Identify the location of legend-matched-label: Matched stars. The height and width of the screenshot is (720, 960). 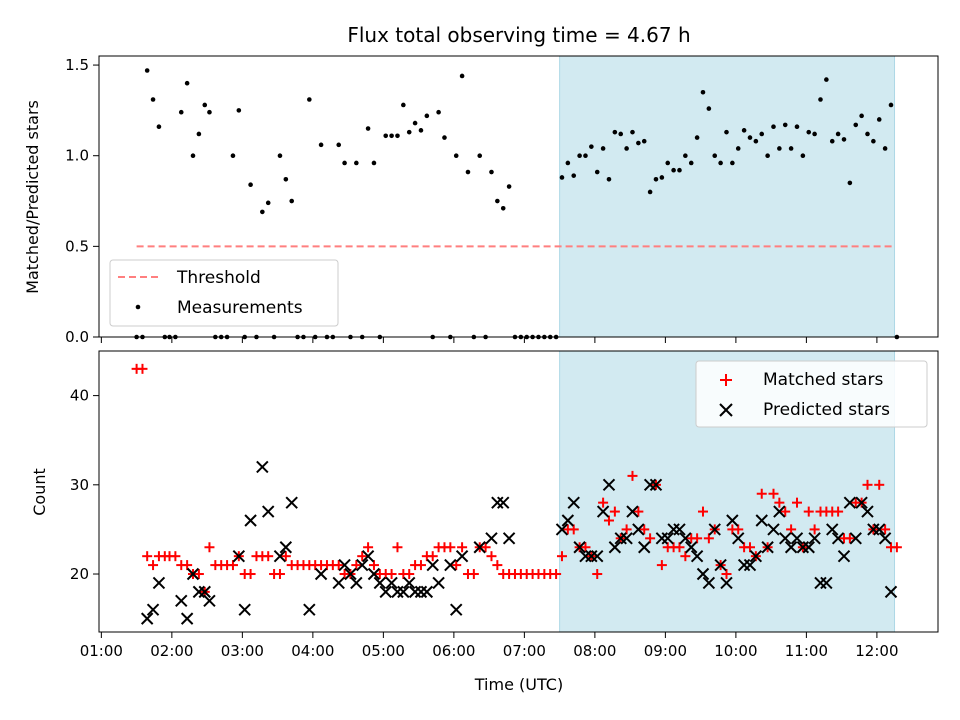
(823, 380).